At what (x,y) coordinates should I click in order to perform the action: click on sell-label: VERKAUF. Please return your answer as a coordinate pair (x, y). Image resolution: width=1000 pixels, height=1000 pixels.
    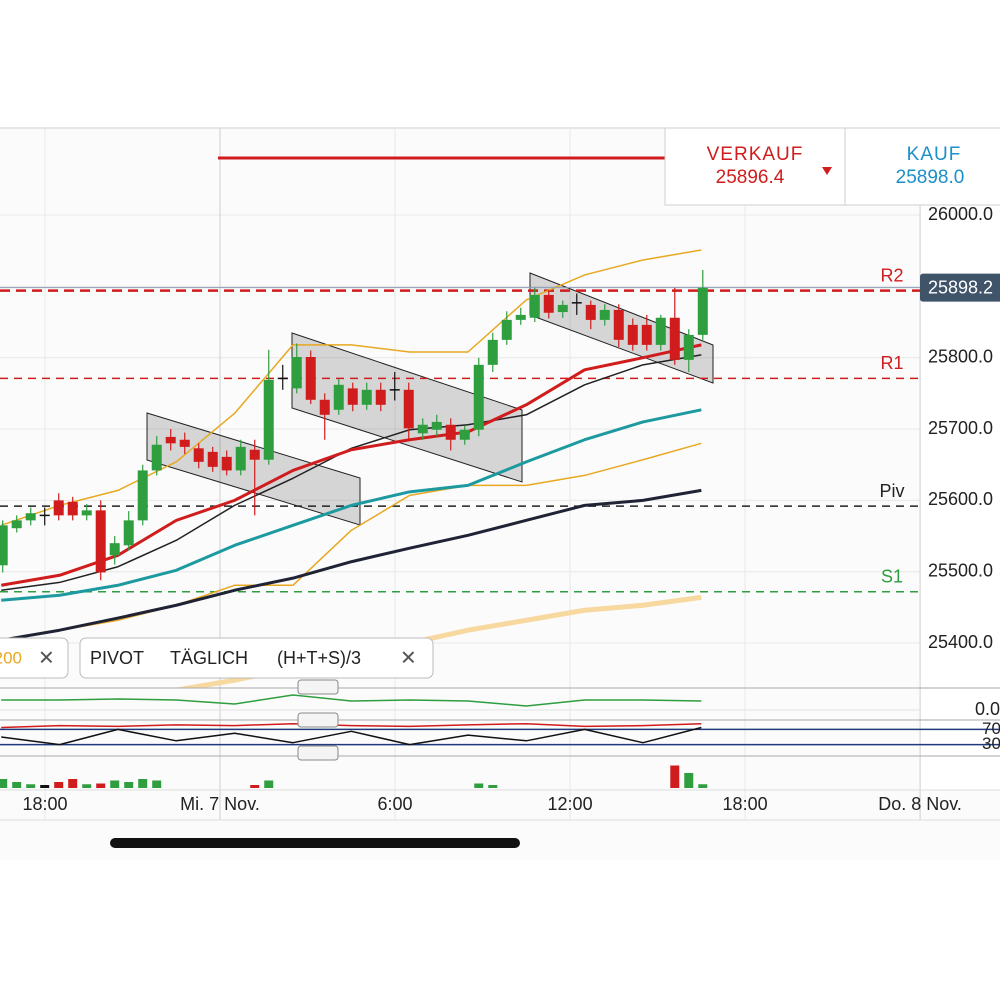
    Looking at the image, I should click on (755, 154).